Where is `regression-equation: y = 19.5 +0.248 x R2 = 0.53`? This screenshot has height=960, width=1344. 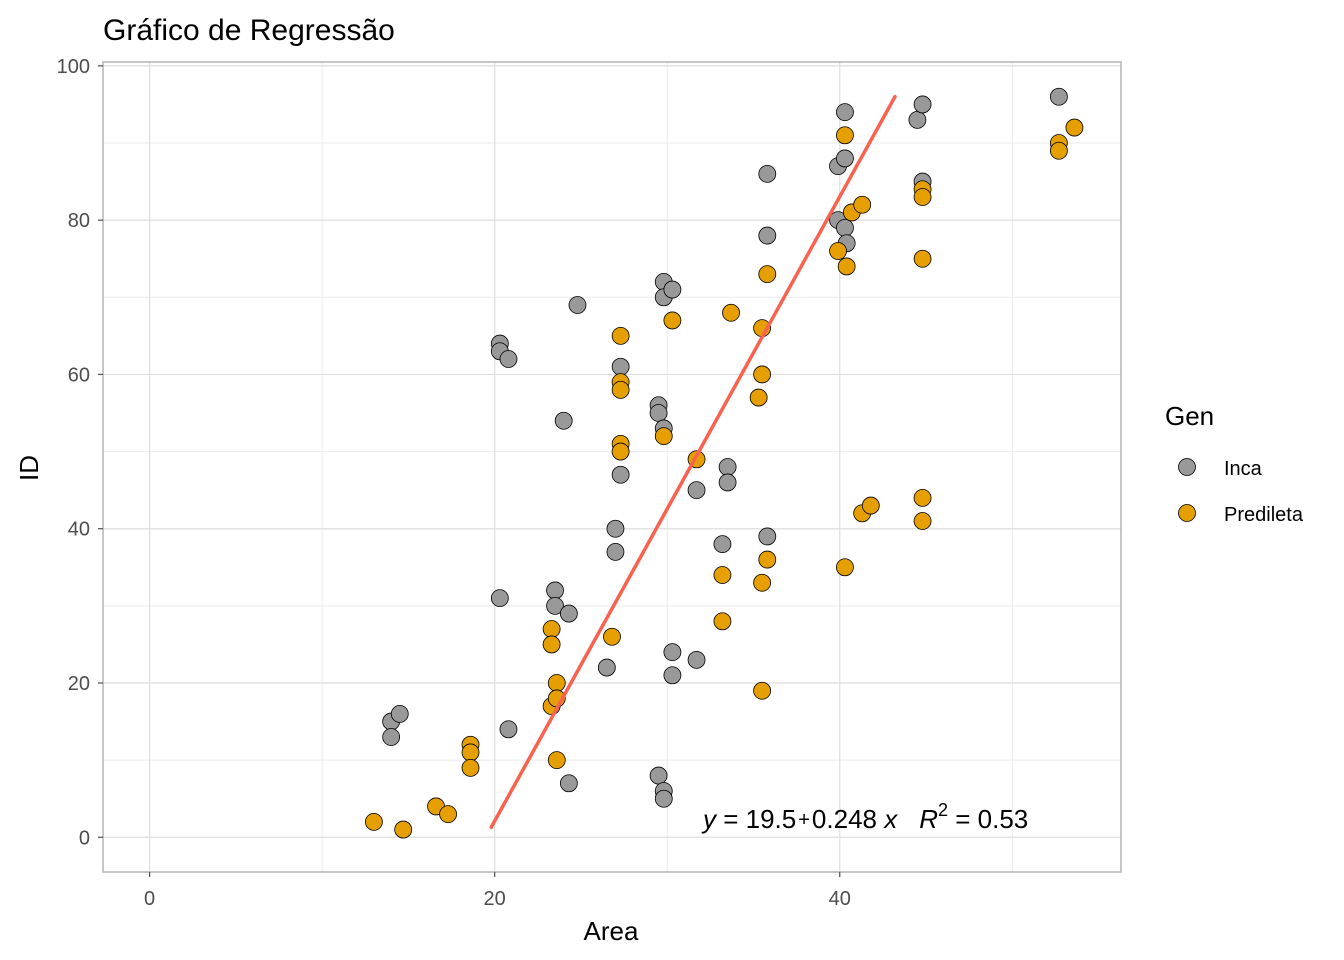 regression-equation: y = 19.5 +0.248 x R2 = 0.53 is located at coordinates (864, 817).